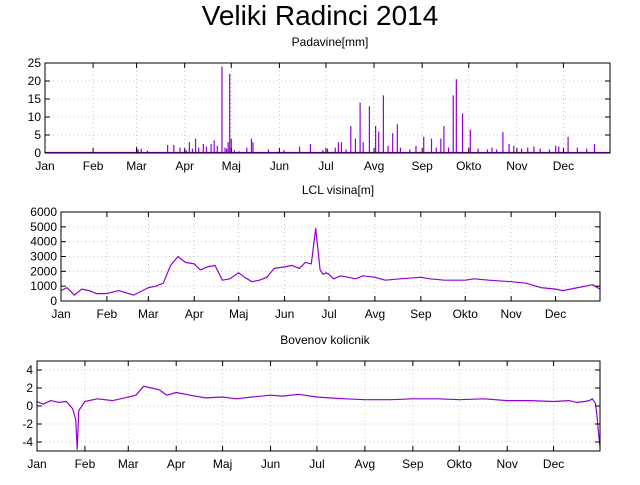 This screenshot has height=485, width=640. Describe the element at coordinates (43, 212) in the screenshot. I see `y-tick-label: 6000` at that location.